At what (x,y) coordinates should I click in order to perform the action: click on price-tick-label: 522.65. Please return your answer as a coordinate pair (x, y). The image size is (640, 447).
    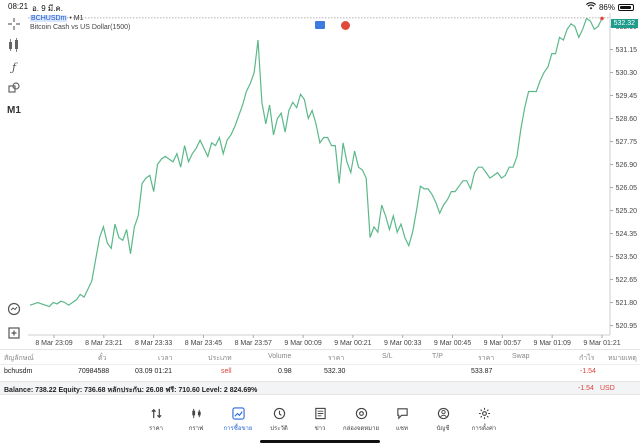
    Looking at the image, I should click on (627, 280).